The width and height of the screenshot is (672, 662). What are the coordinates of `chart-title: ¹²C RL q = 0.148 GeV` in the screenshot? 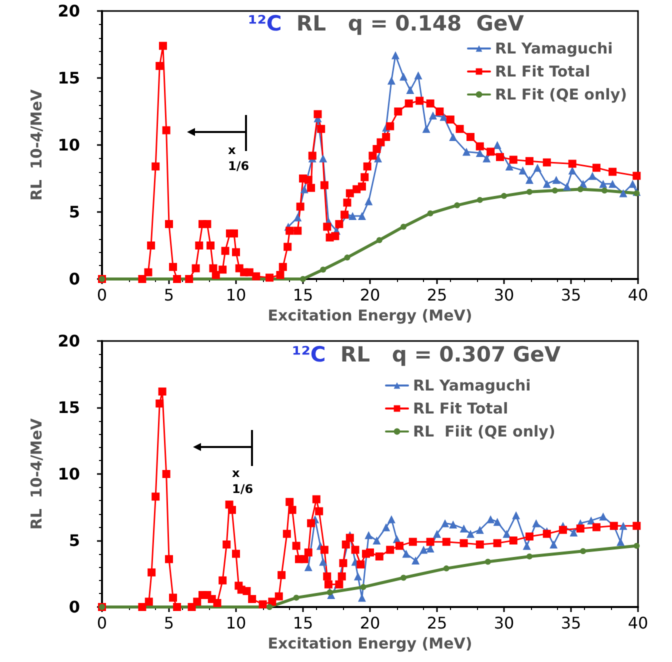 It's located at (386, 24).